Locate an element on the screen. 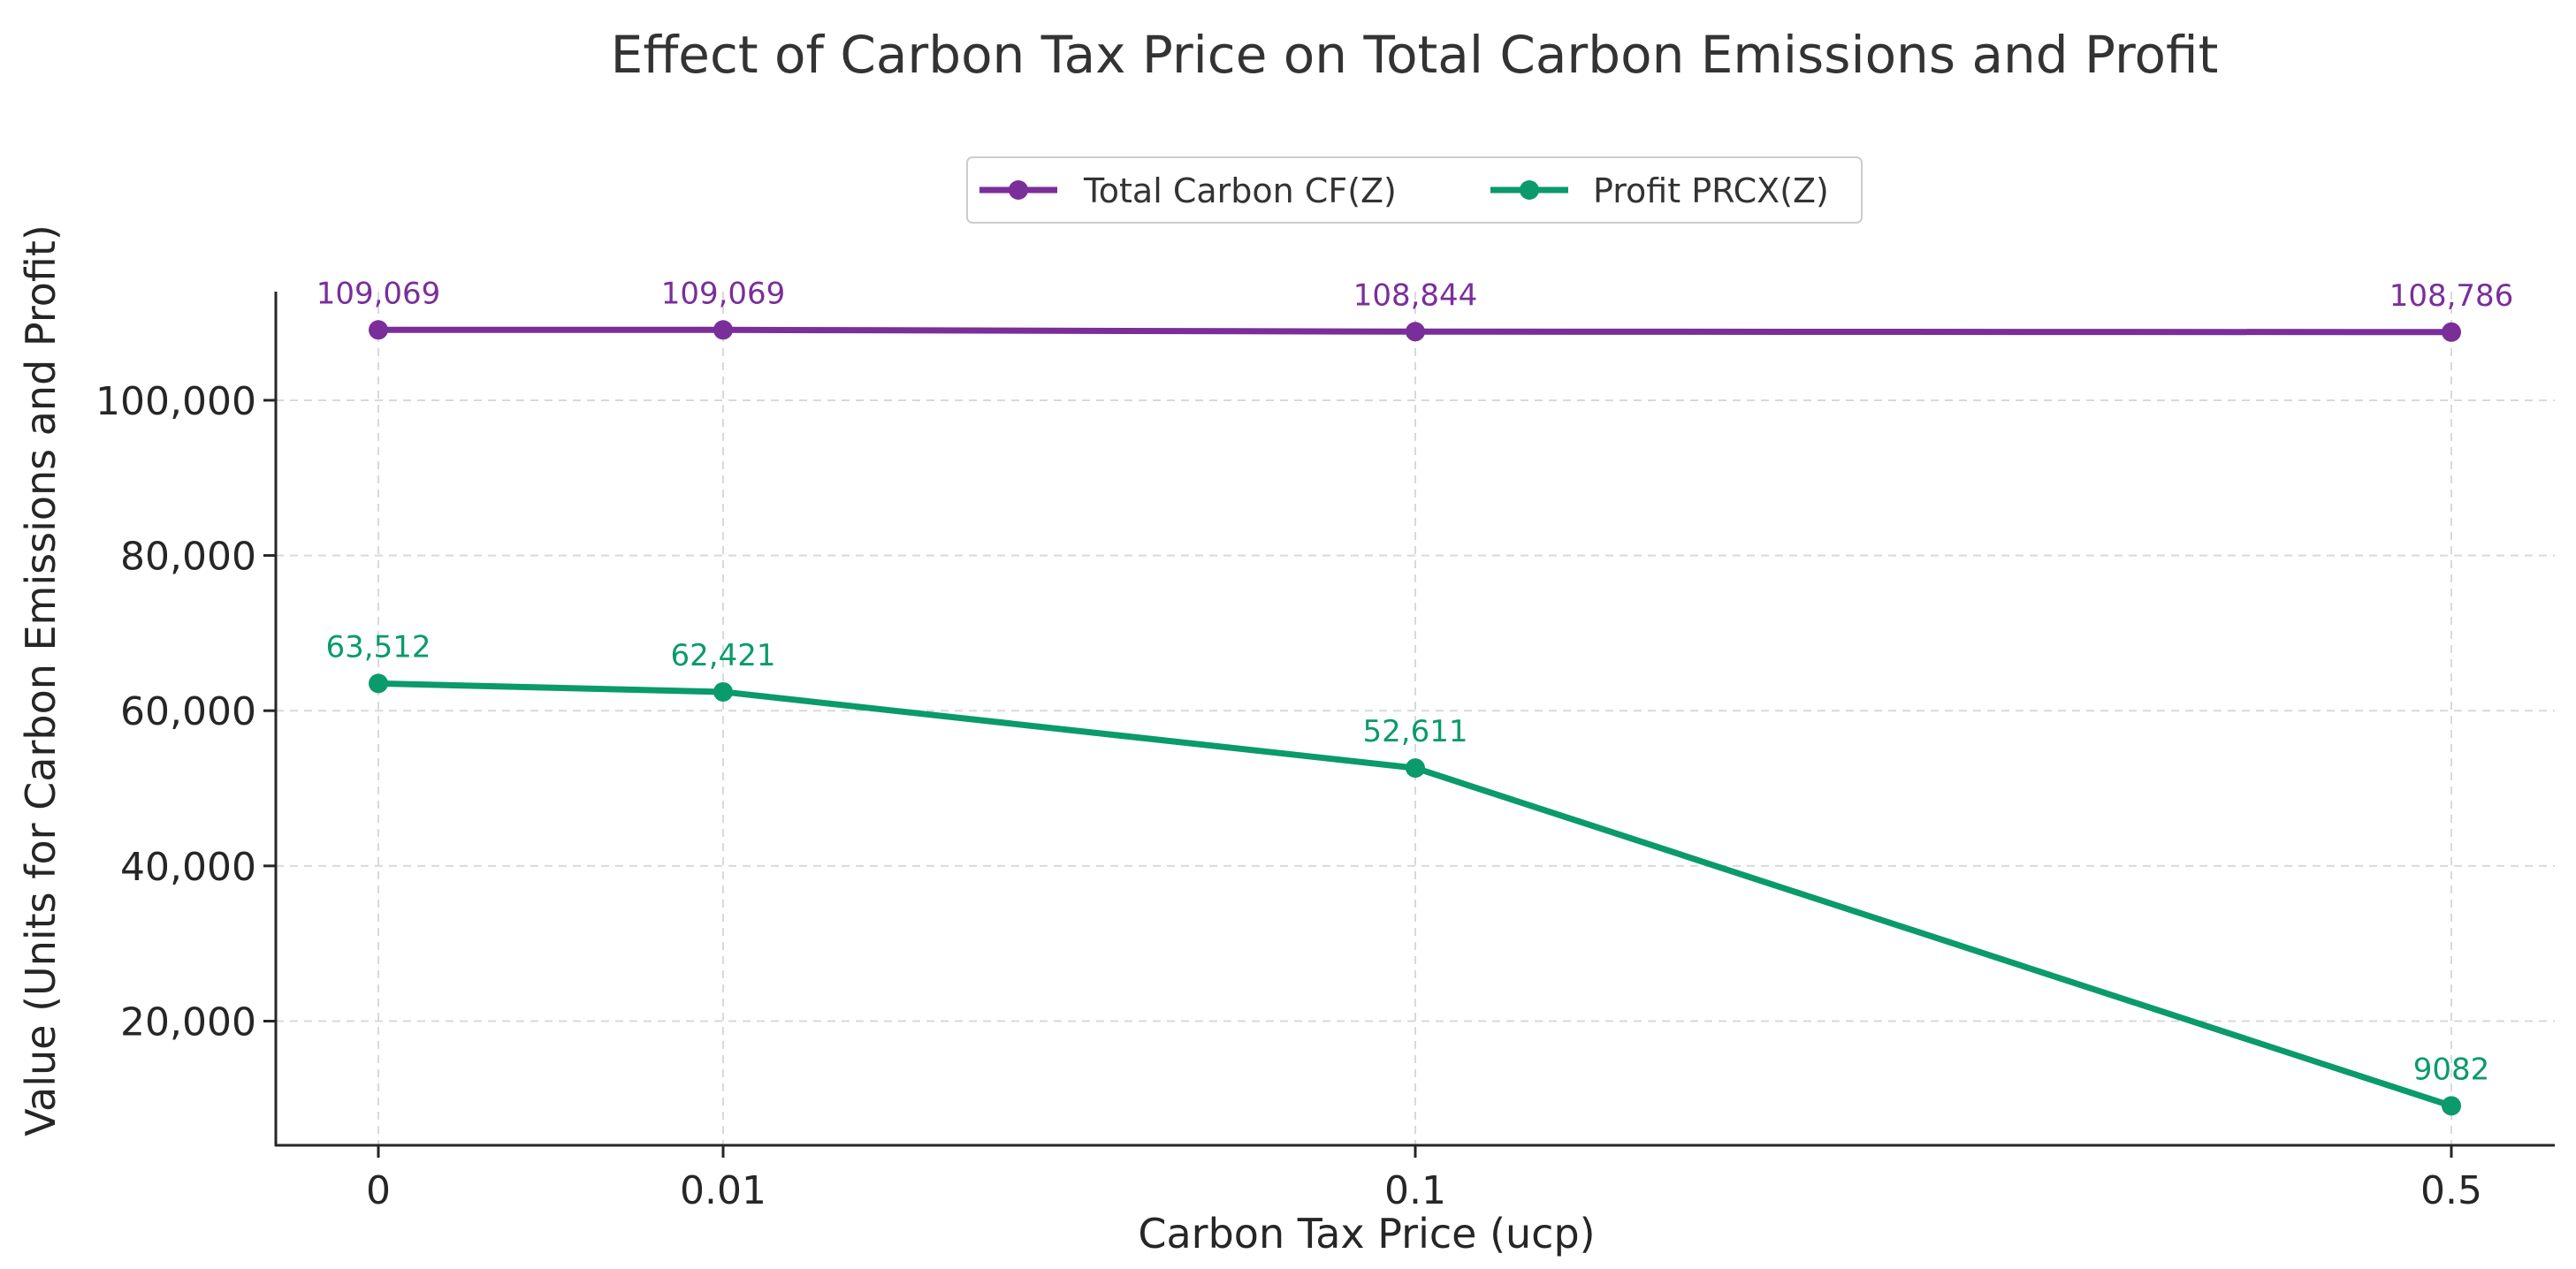 The height and width of the screenshot is (1269, 2576). x-tick-label: 0.01 is located at coordinates (723, 1190).